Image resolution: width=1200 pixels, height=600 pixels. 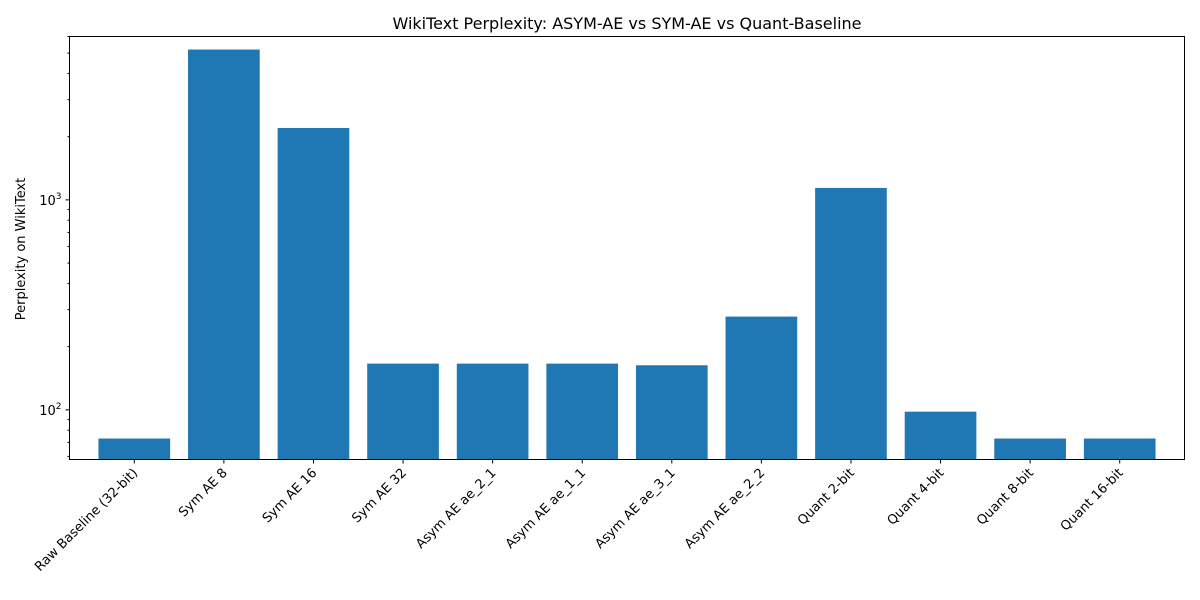 I want to click on x-tick-label: Quant 2-bit, so click(x=826, y=497).